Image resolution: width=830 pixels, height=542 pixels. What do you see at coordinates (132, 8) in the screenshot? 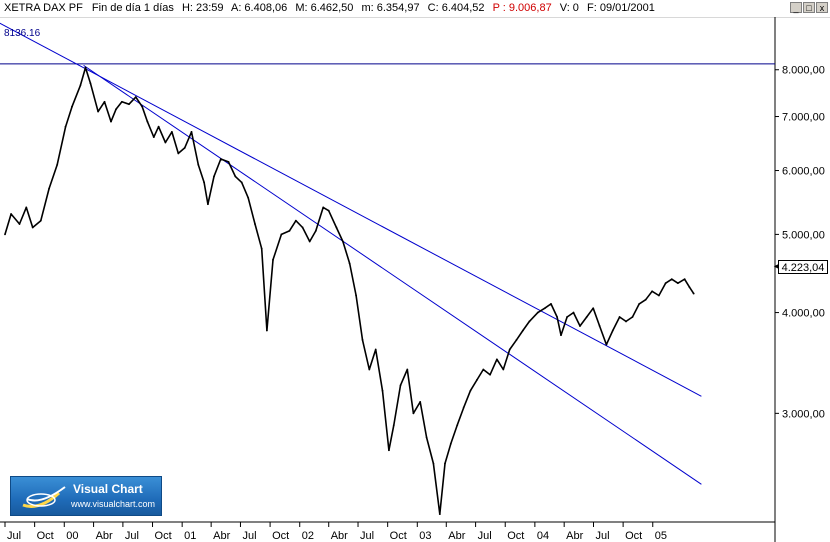
I see `period-label: Fin de día 1 días` at bounding box center [132, 8].